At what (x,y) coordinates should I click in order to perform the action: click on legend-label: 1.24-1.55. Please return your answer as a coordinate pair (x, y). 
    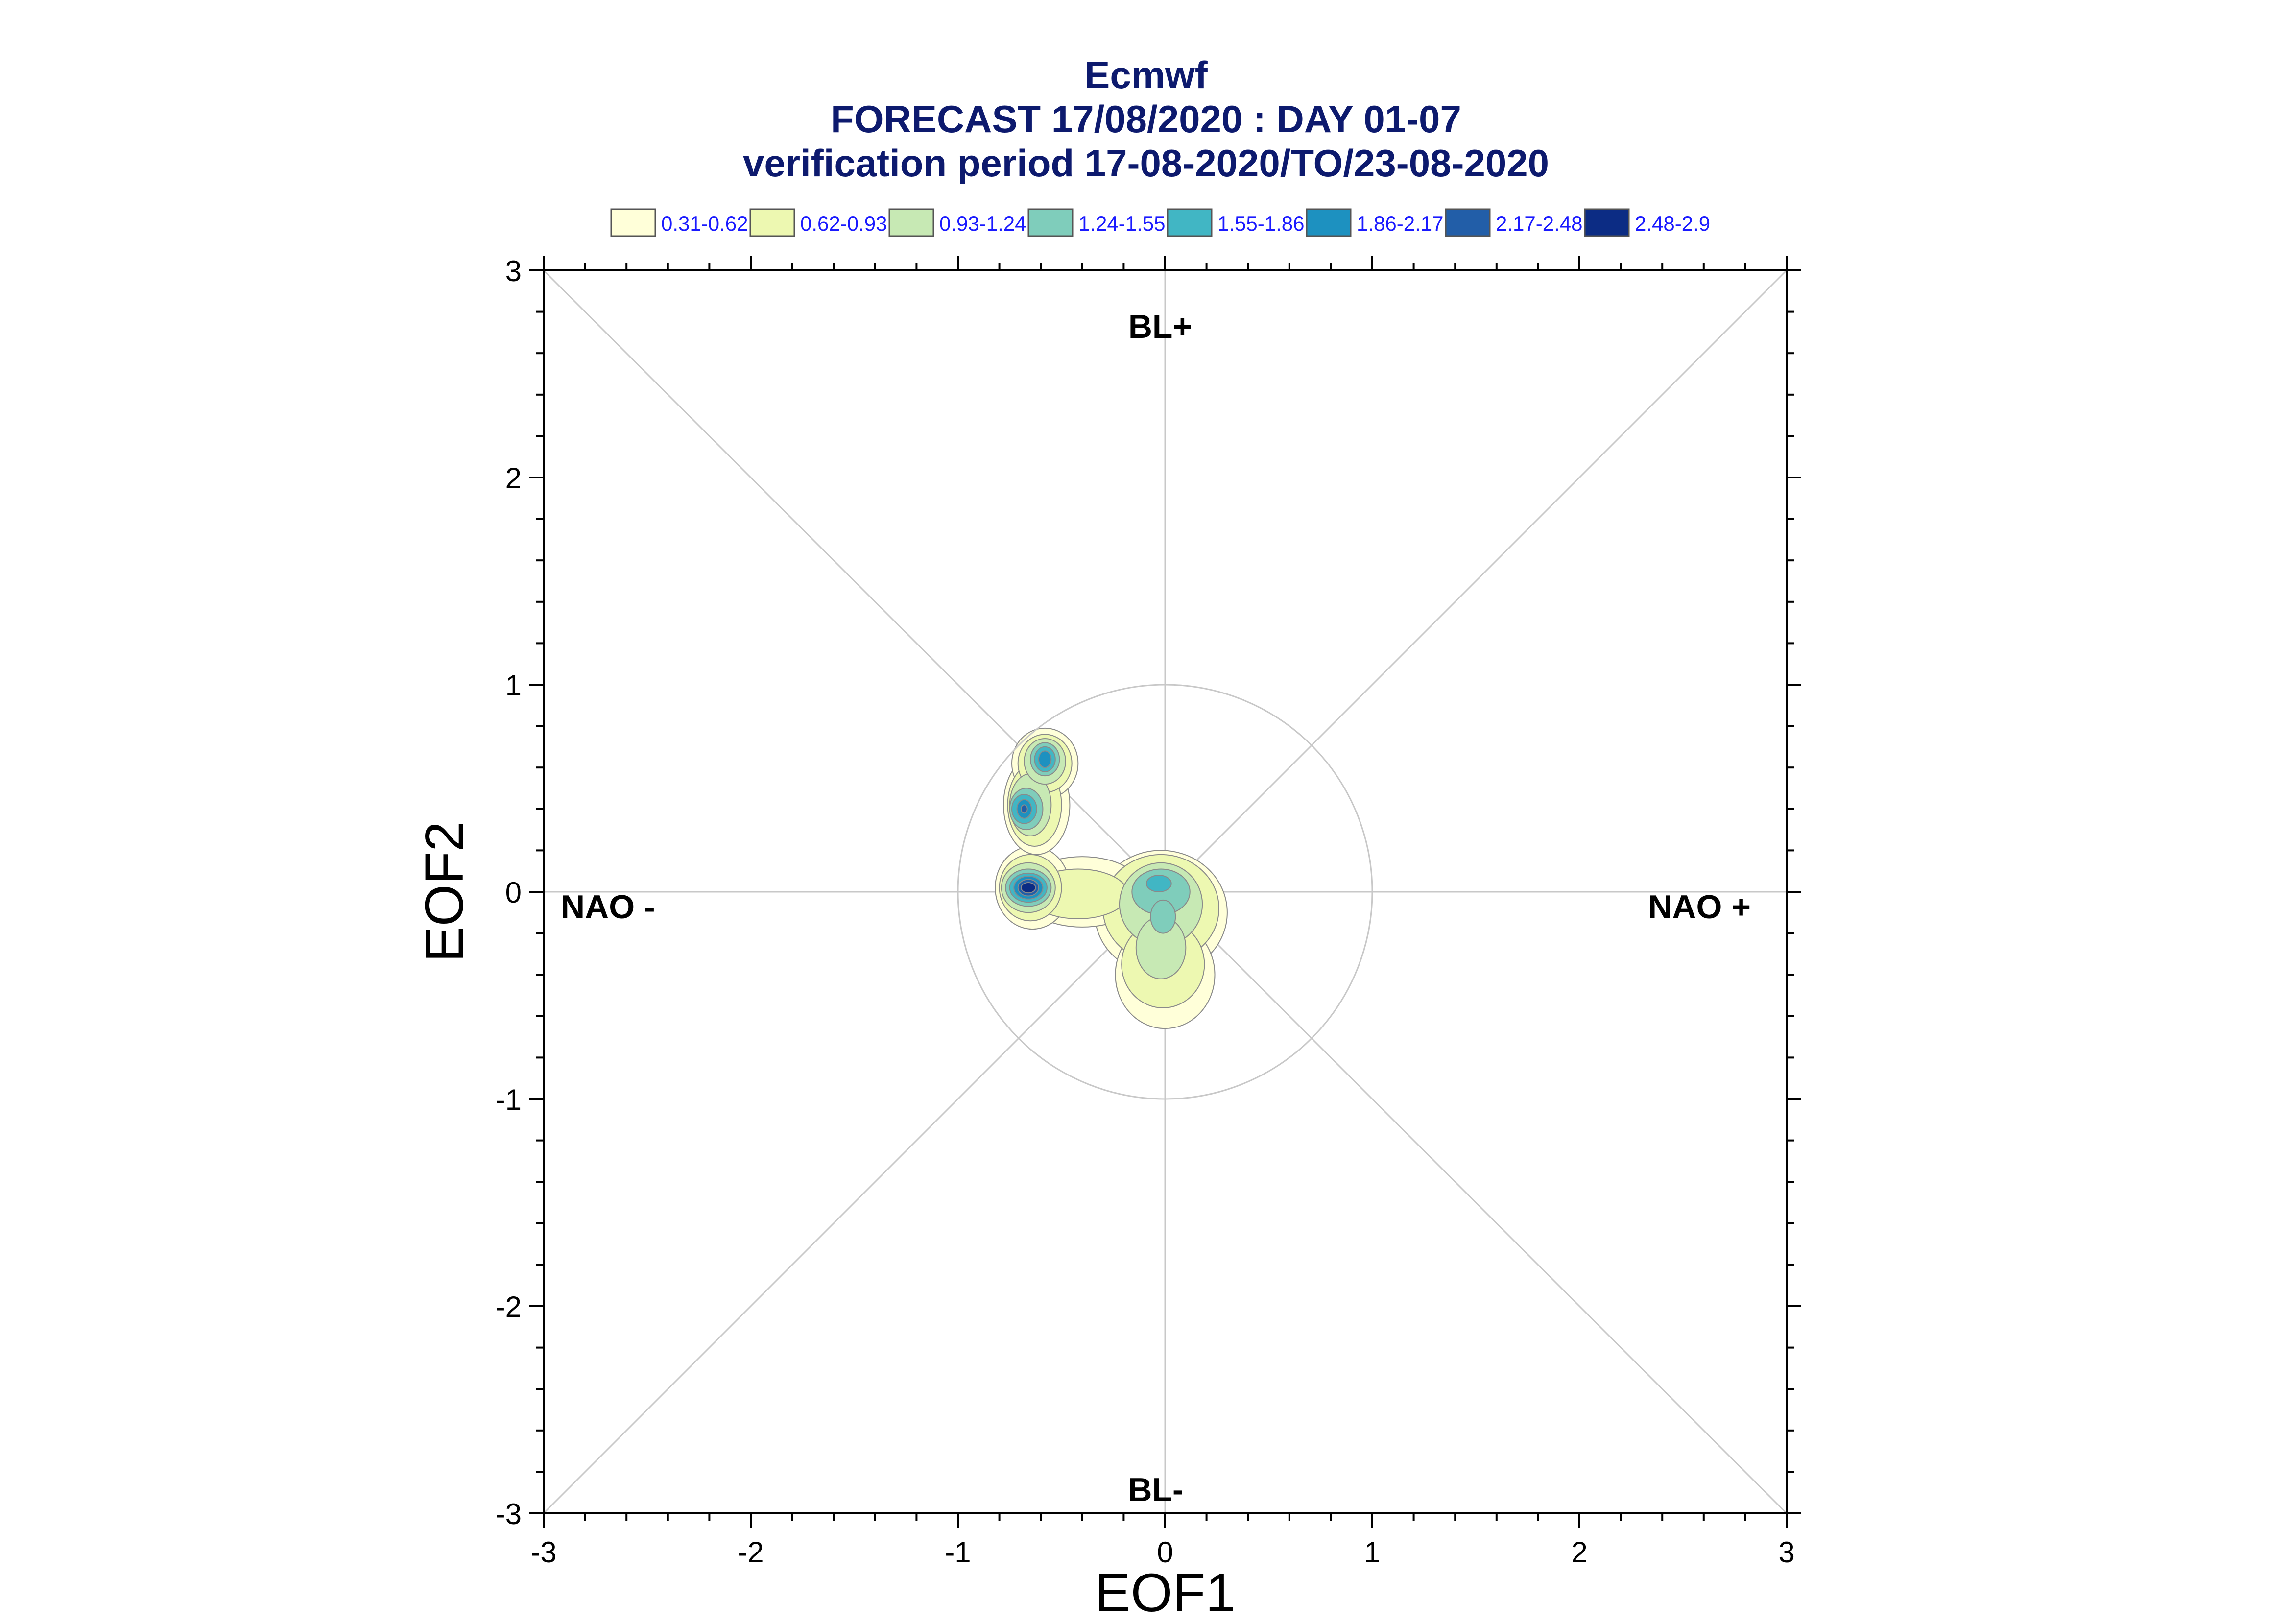
    Looking at the image, I should click on (1121, 224).